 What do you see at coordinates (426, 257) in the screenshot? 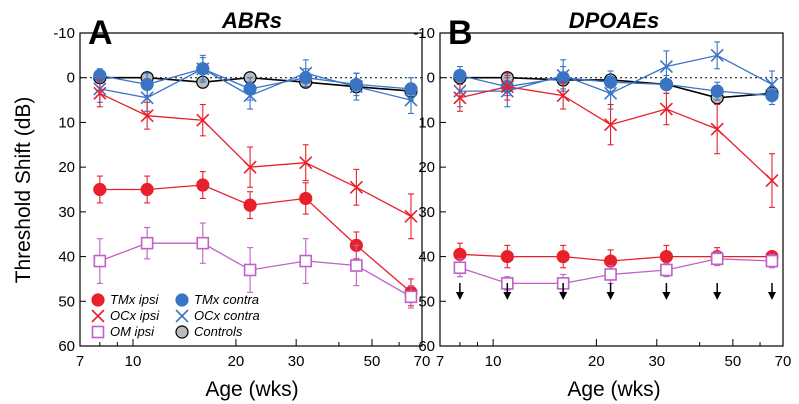
I see `panel-b-y-tick-label: 40` at bounding box center [426, 257].